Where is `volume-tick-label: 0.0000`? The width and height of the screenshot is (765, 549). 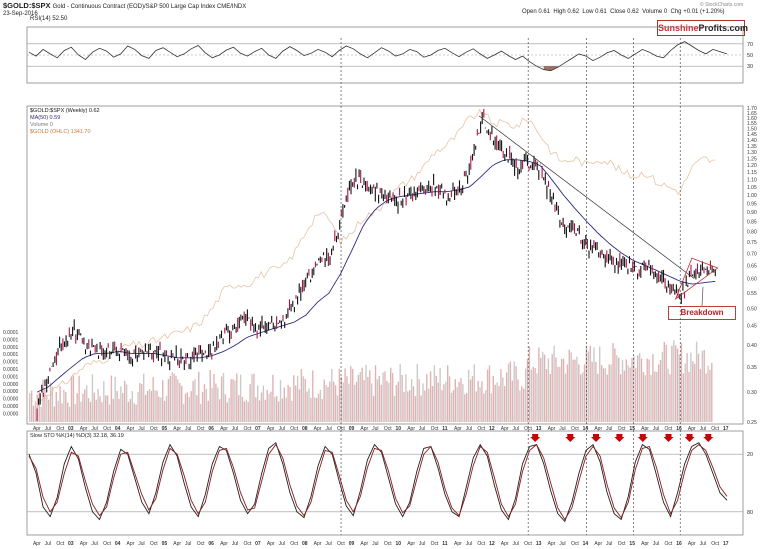
volume-tick-label: 0.0000 is located at coordinates (11, 407).